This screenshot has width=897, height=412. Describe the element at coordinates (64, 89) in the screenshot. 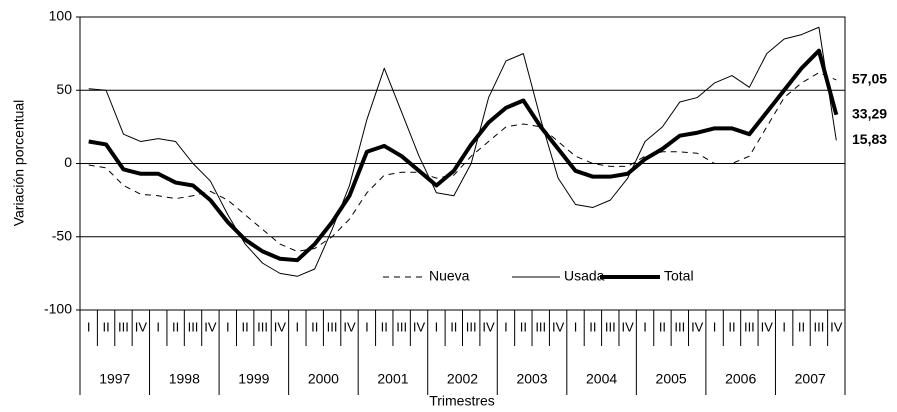

I see `y-tick-label: 50` at that location.